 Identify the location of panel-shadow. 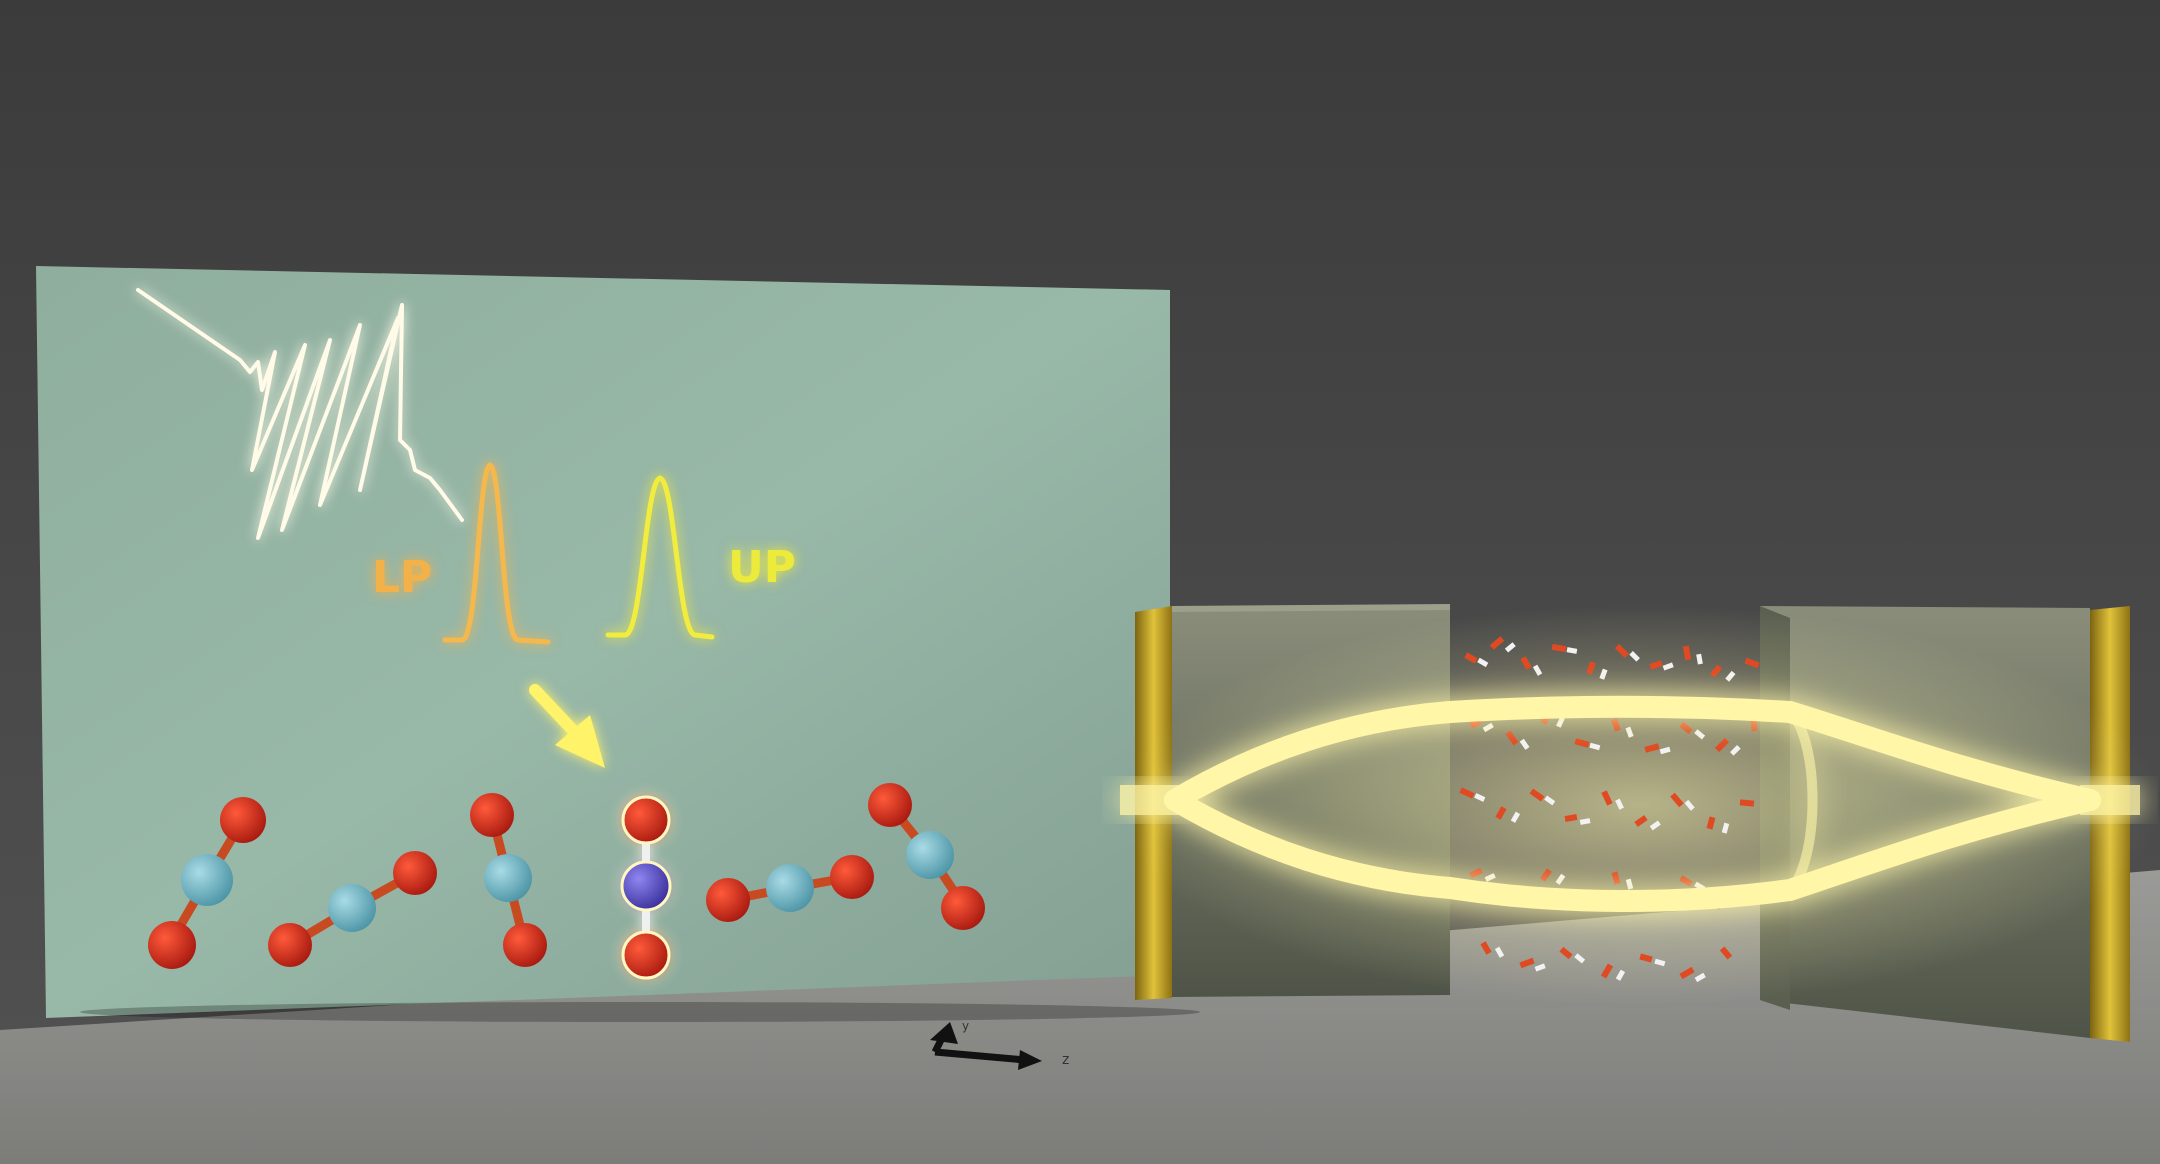
(640, 1012).